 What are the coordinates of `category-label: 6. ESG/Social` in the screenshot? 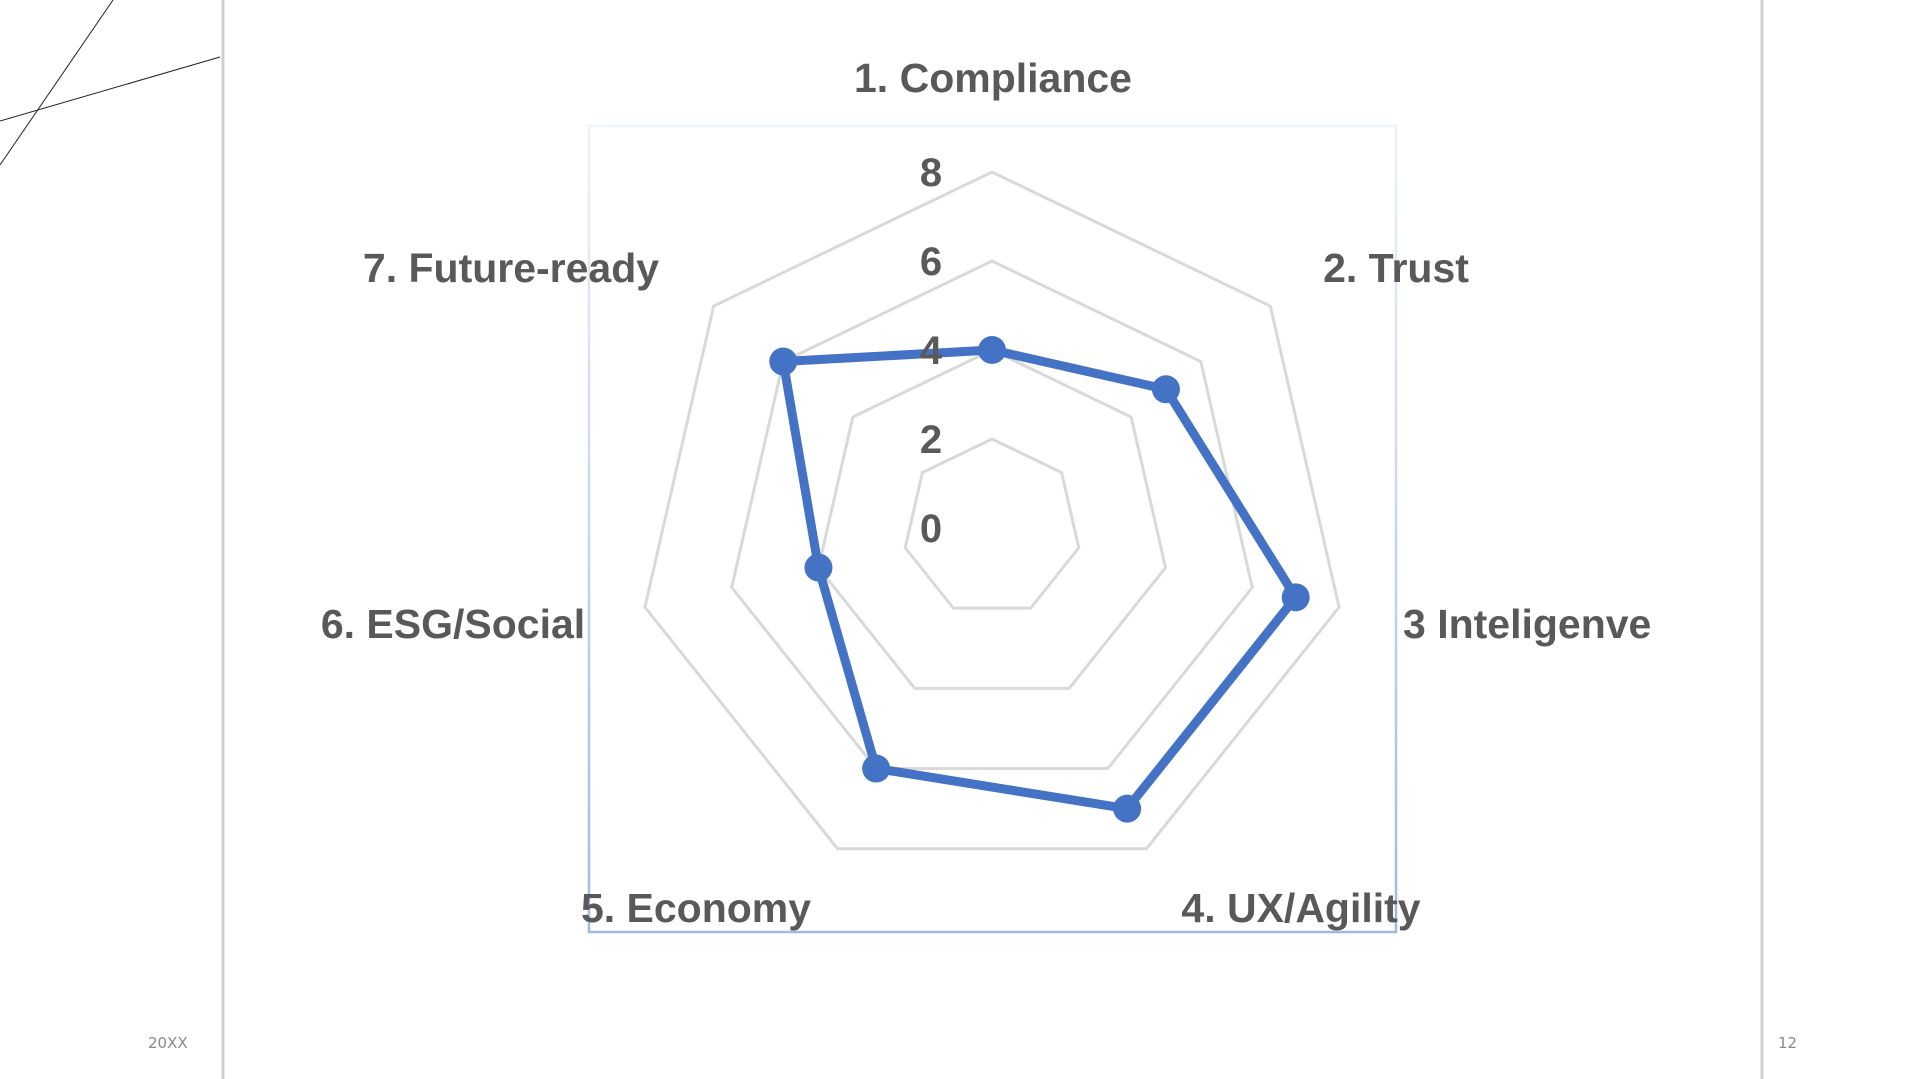 It's located at (453, 624).